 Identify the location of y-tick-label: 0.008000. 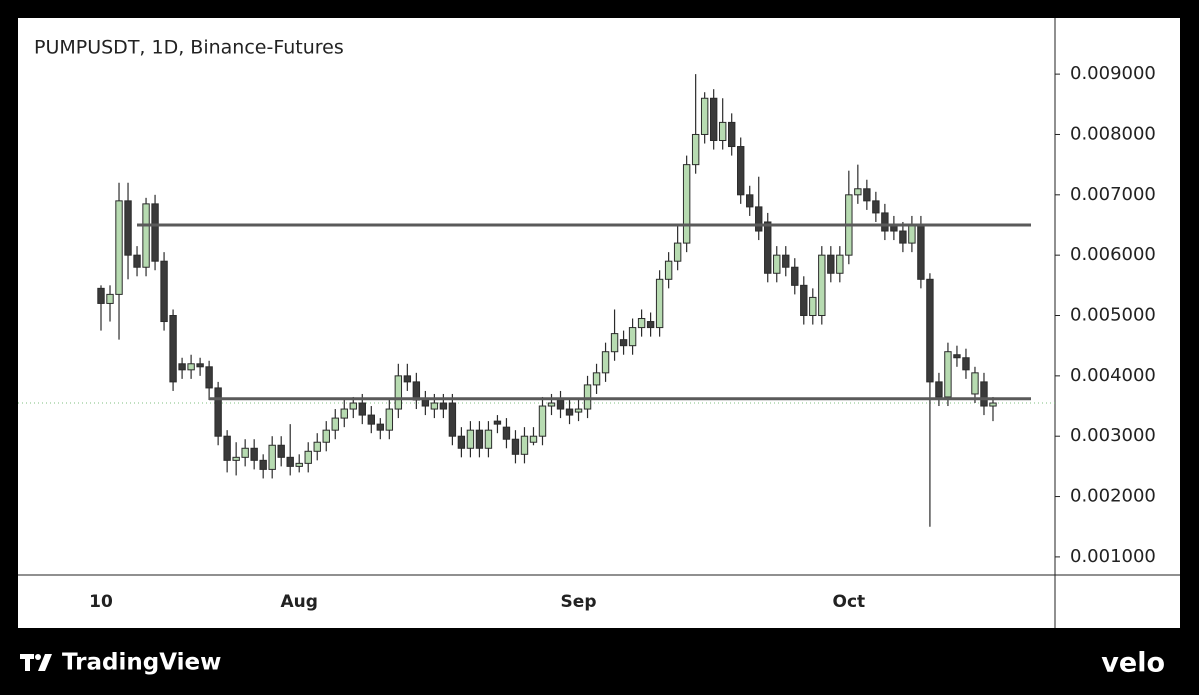
(1113, 133).